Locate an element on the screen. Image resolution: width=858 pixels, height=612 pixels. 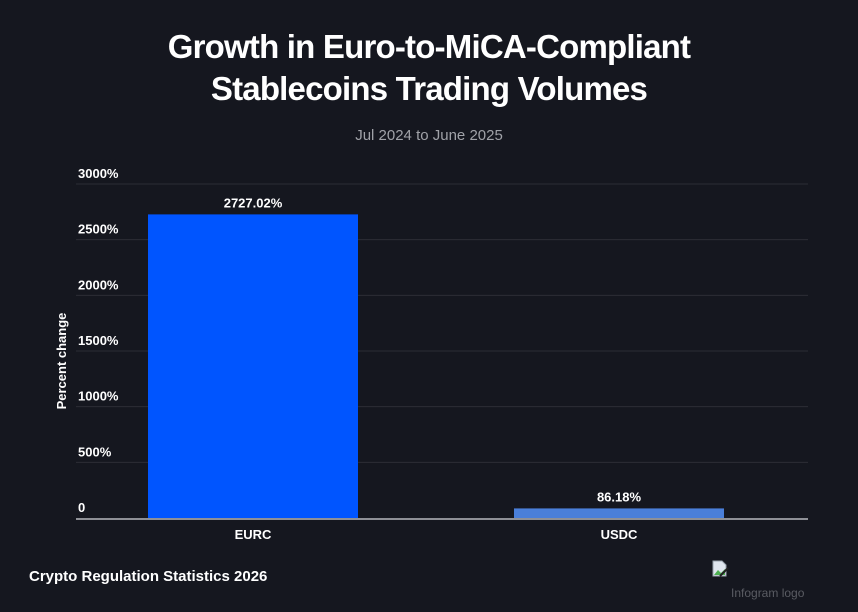
y-axis-ticks: 0 500% 1000% 1500% 2000% 2500% 3000% is located at coordinates (98, 340).